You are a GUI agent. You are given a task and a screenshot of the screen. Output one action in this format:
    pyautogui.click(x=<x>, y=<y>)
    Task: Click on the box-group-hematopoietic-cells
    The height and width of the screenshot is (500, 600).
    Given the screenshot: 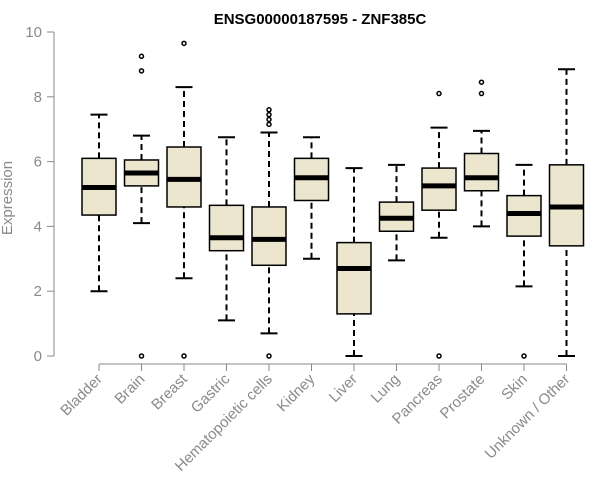 What is the action you would take?
    pyautogui.click(x=269, y=233)
    